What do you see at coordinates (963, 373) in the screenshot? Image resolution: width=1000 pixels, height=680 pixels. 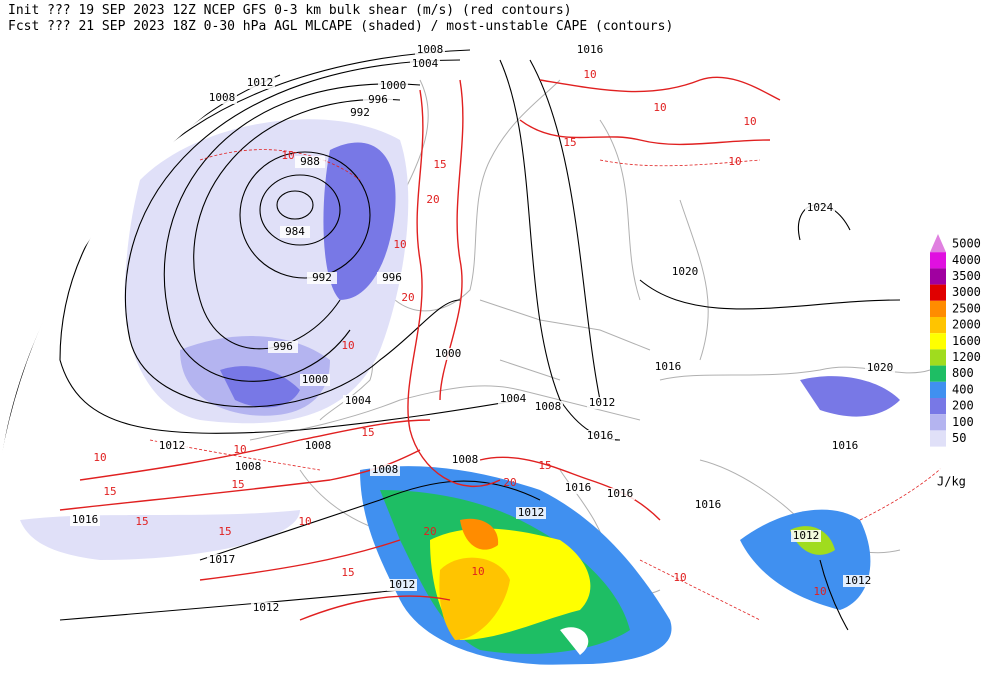 I see `legend-label: 800` at bounding box center [963, 373].